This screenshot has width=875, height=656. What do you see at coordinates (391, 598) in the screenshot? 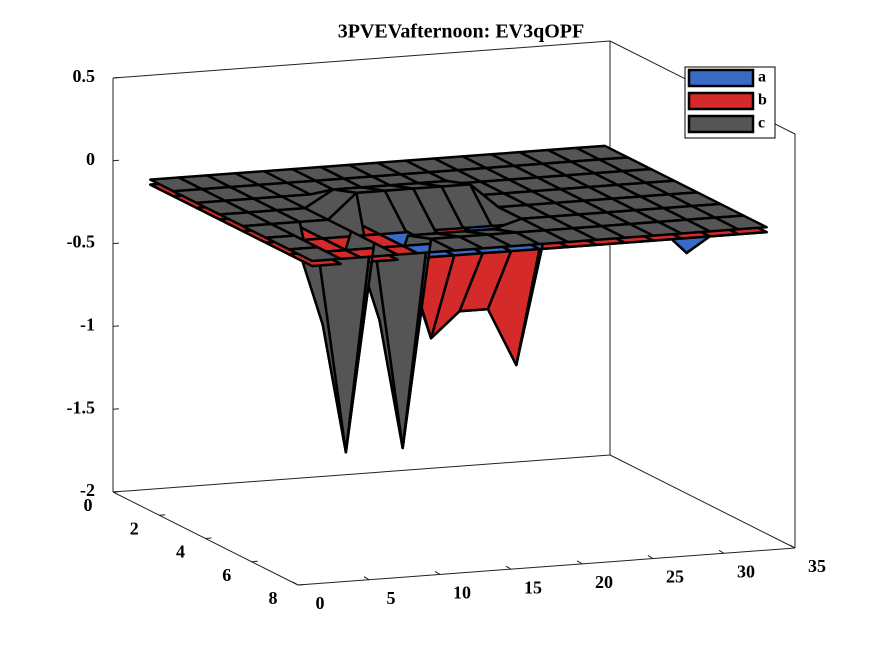
I see `x-tick-label: 5` at bounding box center [391, 598].